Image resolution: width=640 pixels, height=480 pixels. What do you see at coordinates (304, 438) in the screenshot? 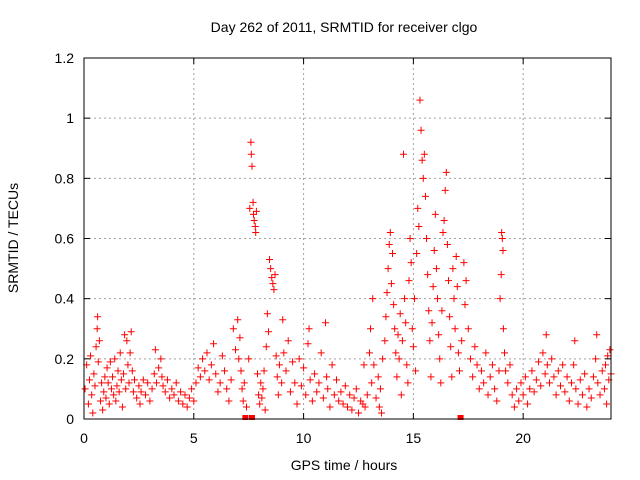
I see `x-tick-label: 10` at bounding box center [304, 438].